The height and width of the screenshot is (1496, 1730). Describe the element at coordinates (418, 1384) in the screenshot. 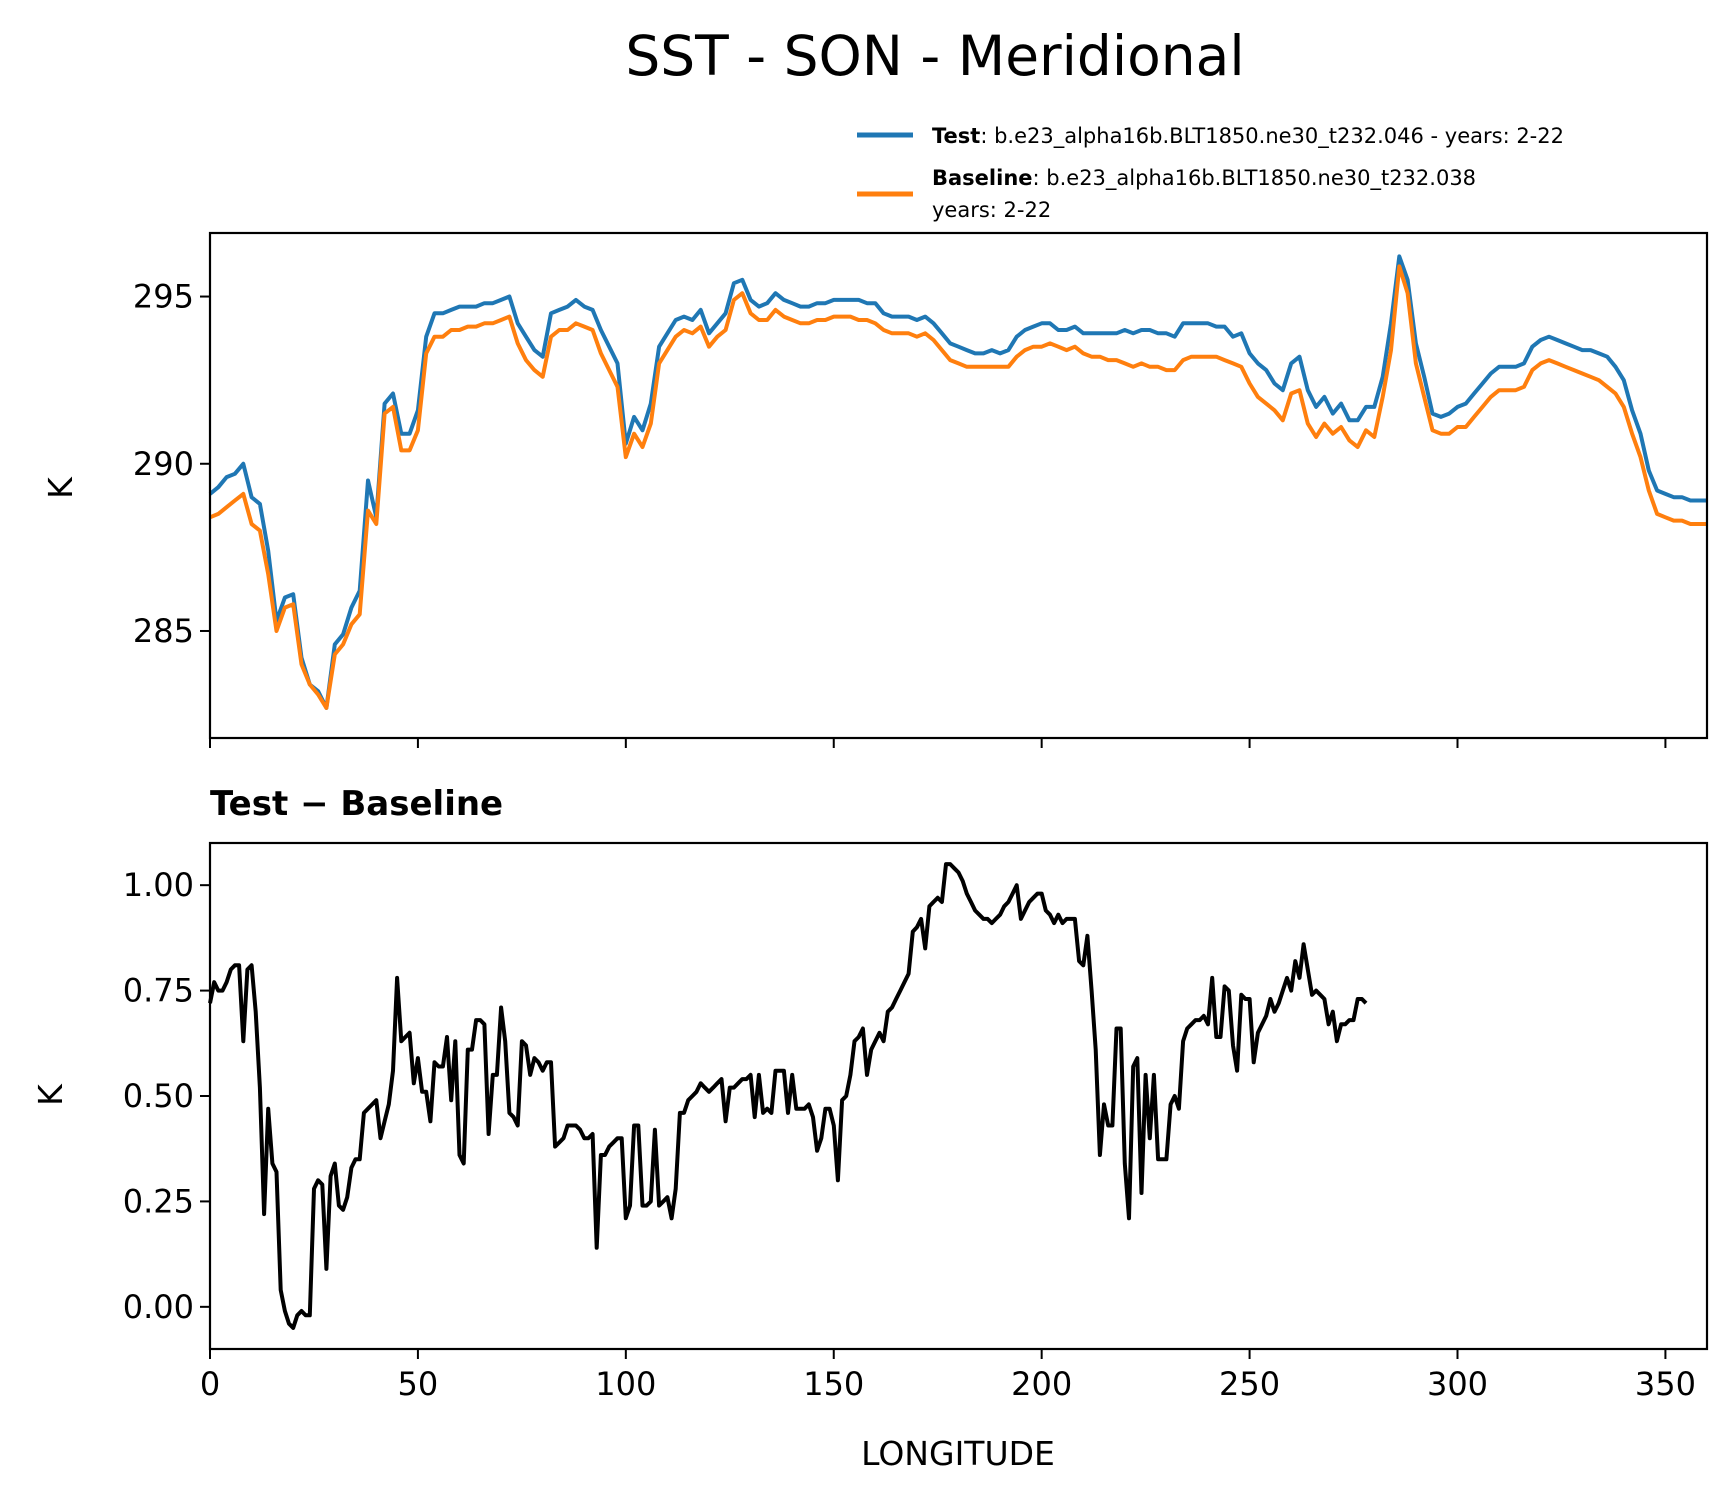

I see `x-tick-label: 50` at that location.